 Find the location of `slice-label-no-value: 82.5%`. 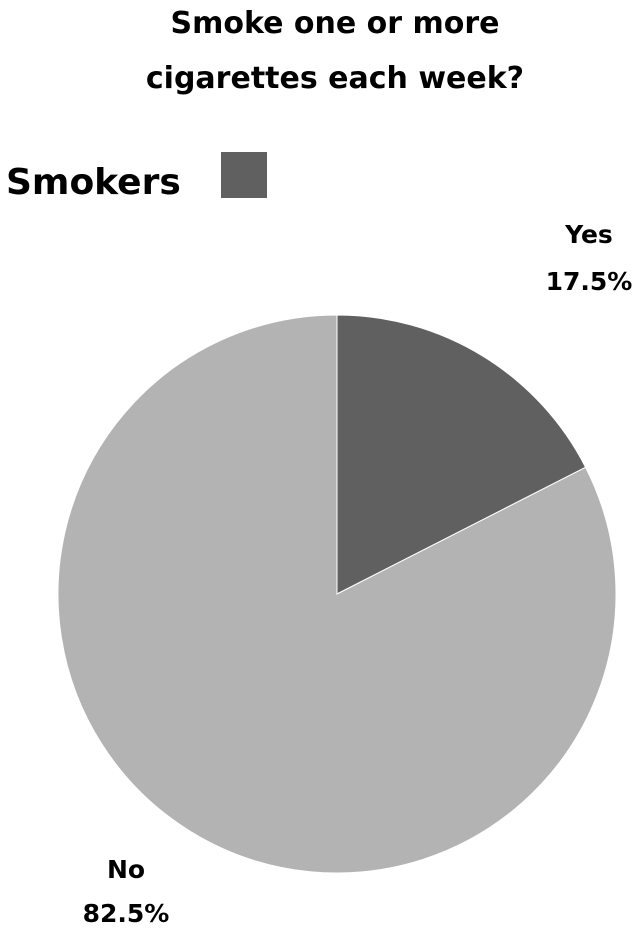

slice-label-no-value: 82.5% is located at coordinates (126, 913).